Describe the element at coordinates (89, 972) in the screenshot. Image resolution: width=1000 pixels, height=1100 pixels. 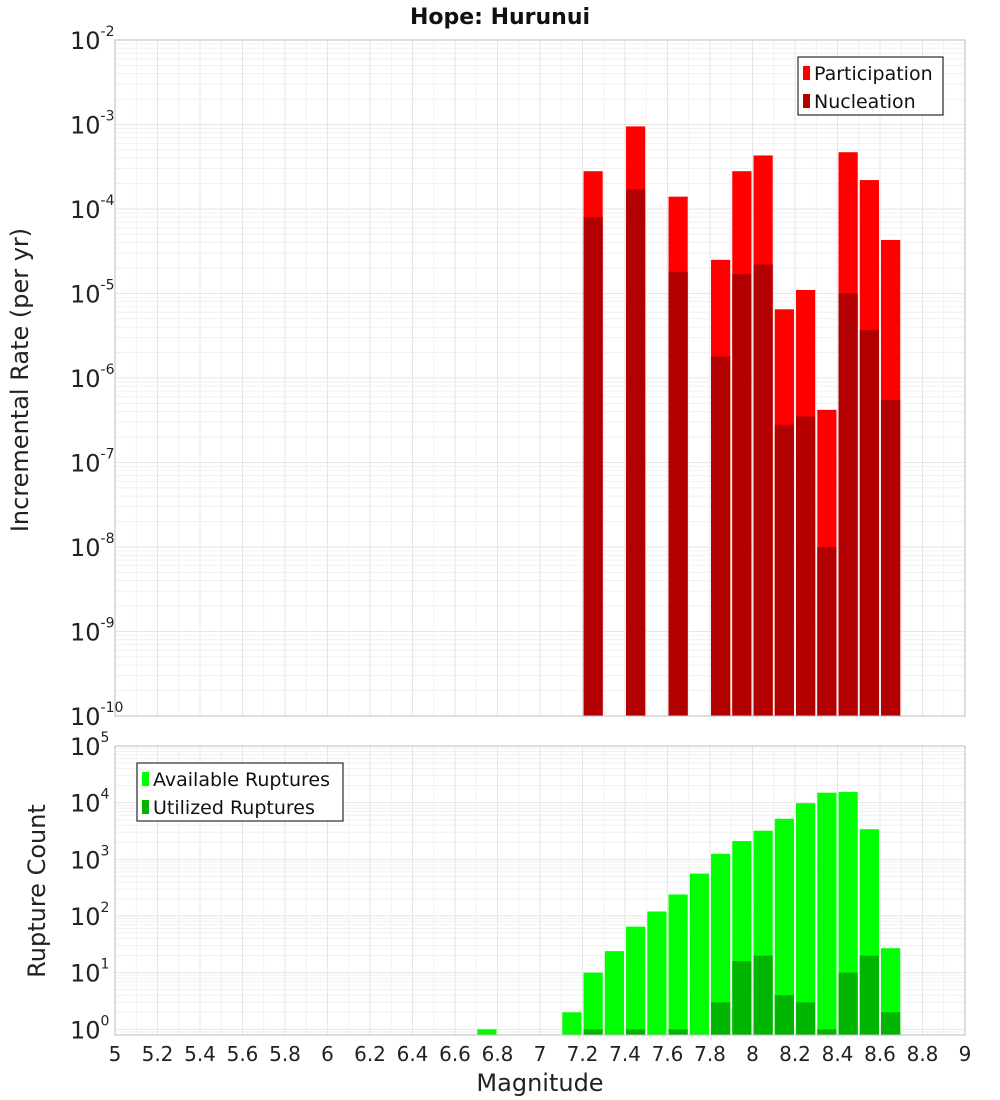
I see `y-tick-label: 10¹` at that location.